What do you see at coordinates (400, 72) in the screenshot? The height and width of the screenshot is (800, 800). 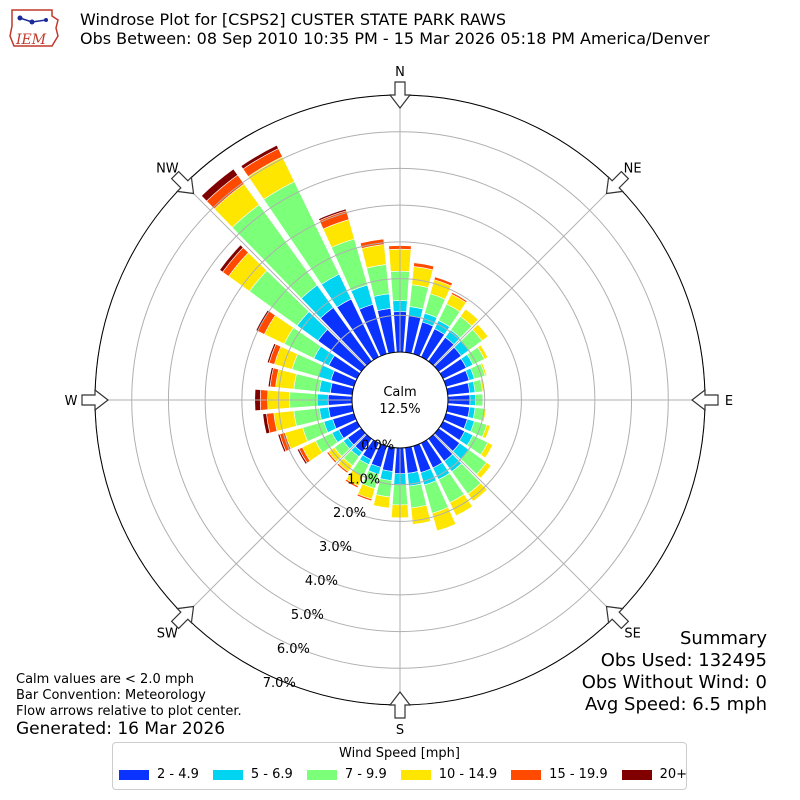 I see `compass-label: N` at bounding box center [400, 72].